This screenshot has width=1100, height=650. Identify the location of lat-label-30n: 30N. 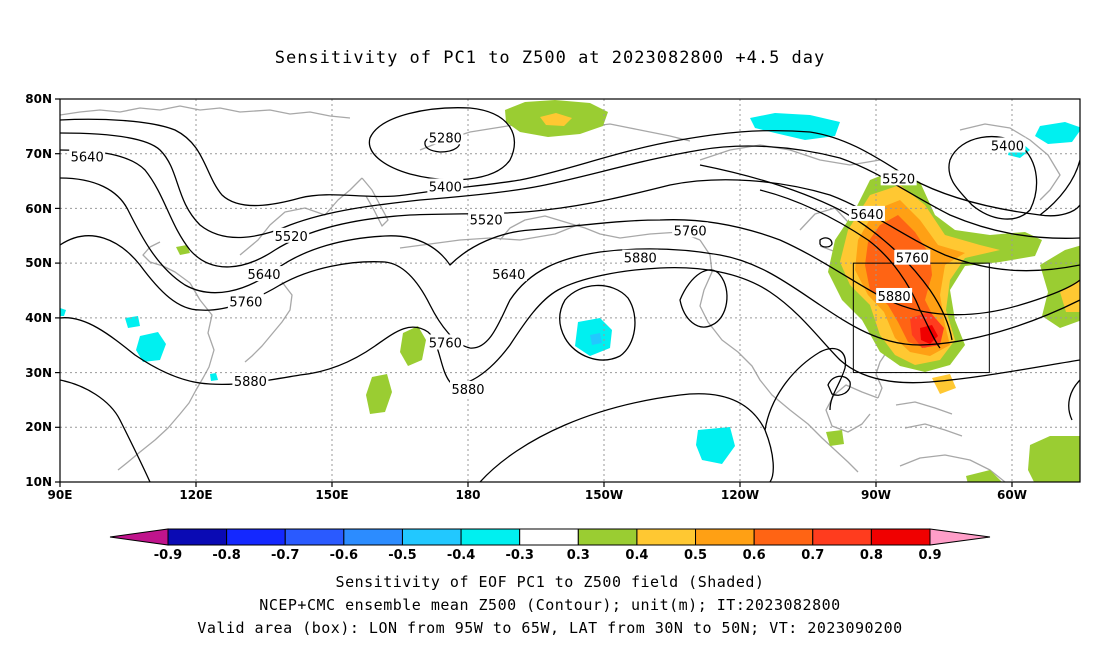
(38, 373).